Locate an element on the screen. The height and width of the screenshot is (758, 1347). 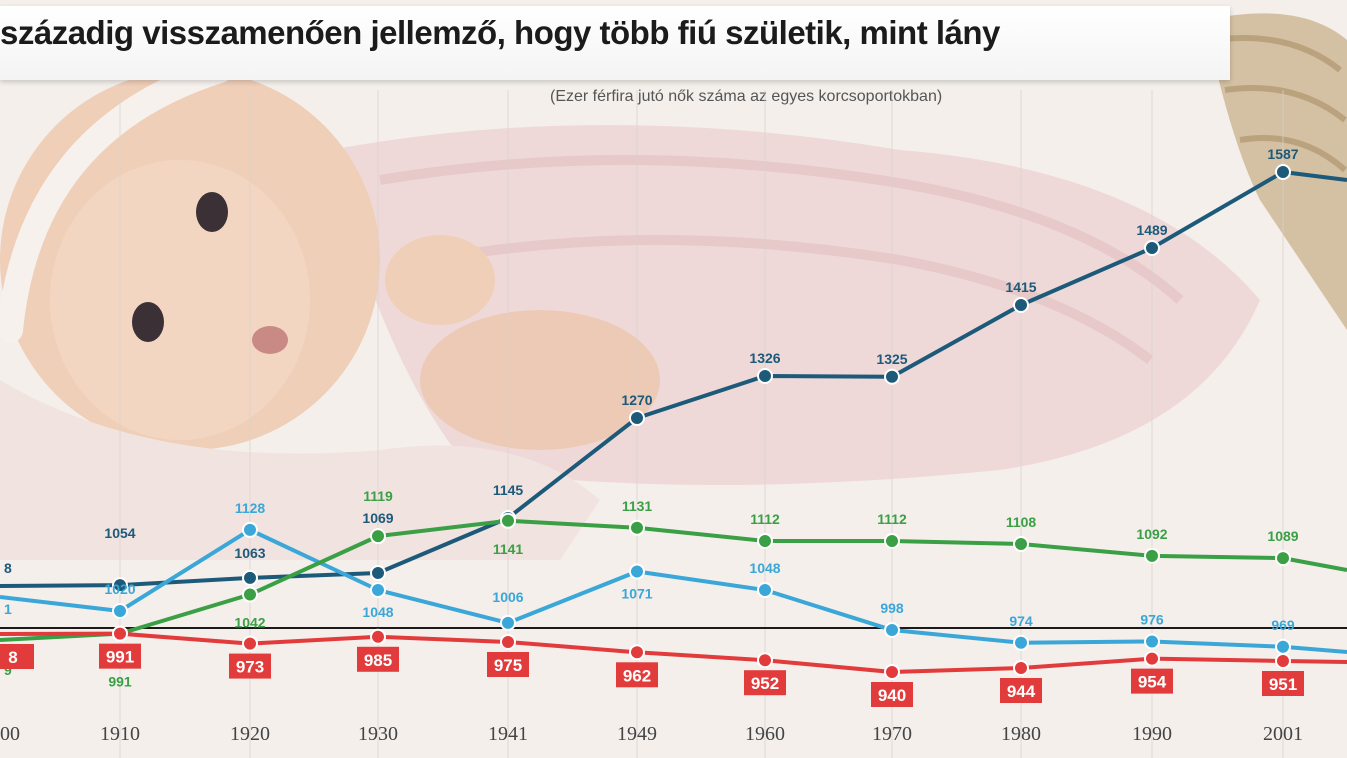
data-label: 940 is located at coordinates (892, 695).